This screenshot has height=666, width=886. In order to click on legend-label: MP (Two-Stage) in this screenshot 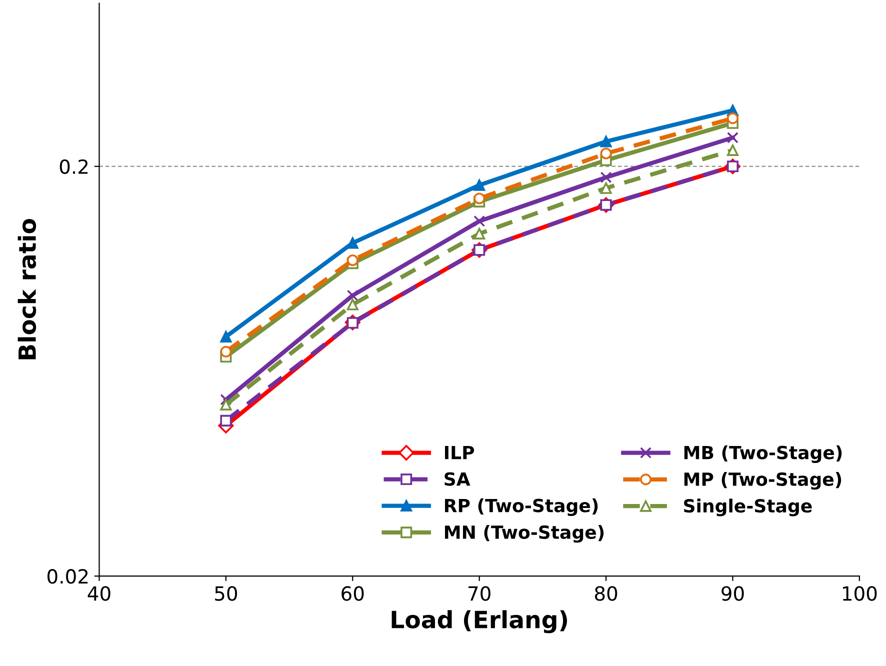, I will do `click(763, 481)`.